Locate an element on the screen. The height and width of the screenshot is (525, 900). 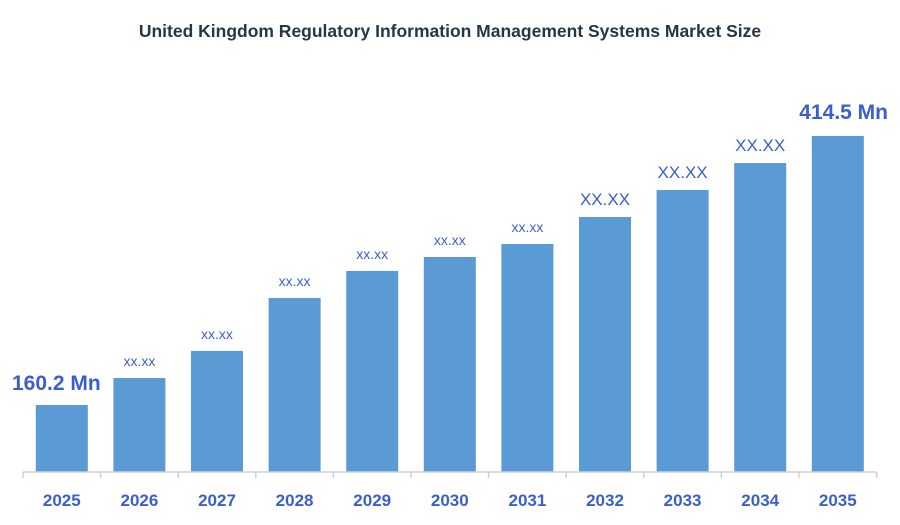
bar-2033 is located at coordinates (682, 331).